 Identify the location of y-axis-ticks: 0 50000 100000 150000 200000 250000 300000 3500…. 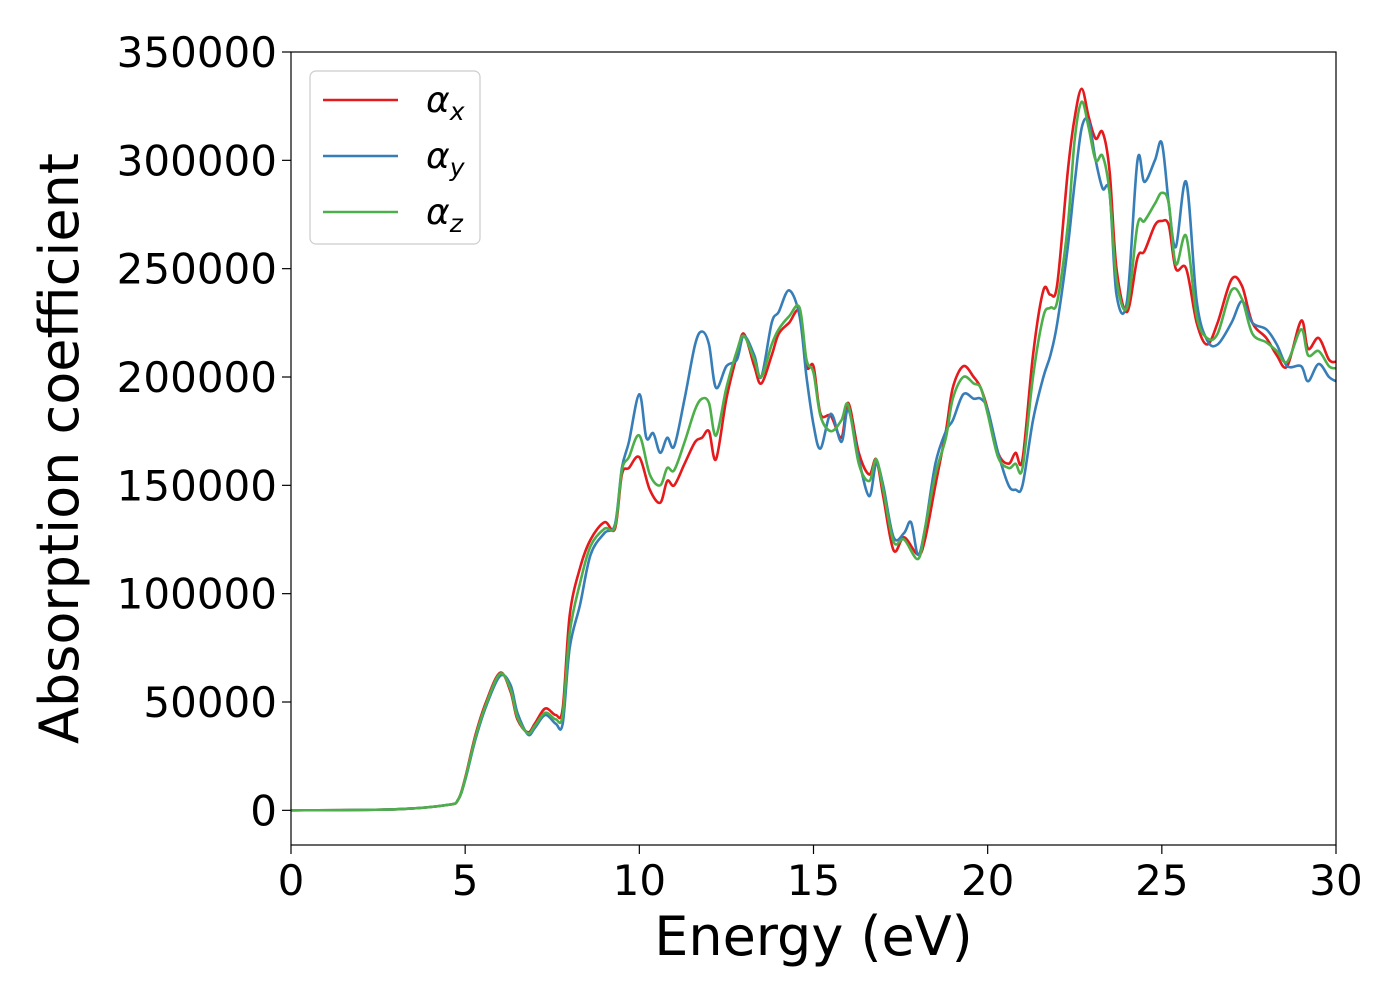
(204, 431).